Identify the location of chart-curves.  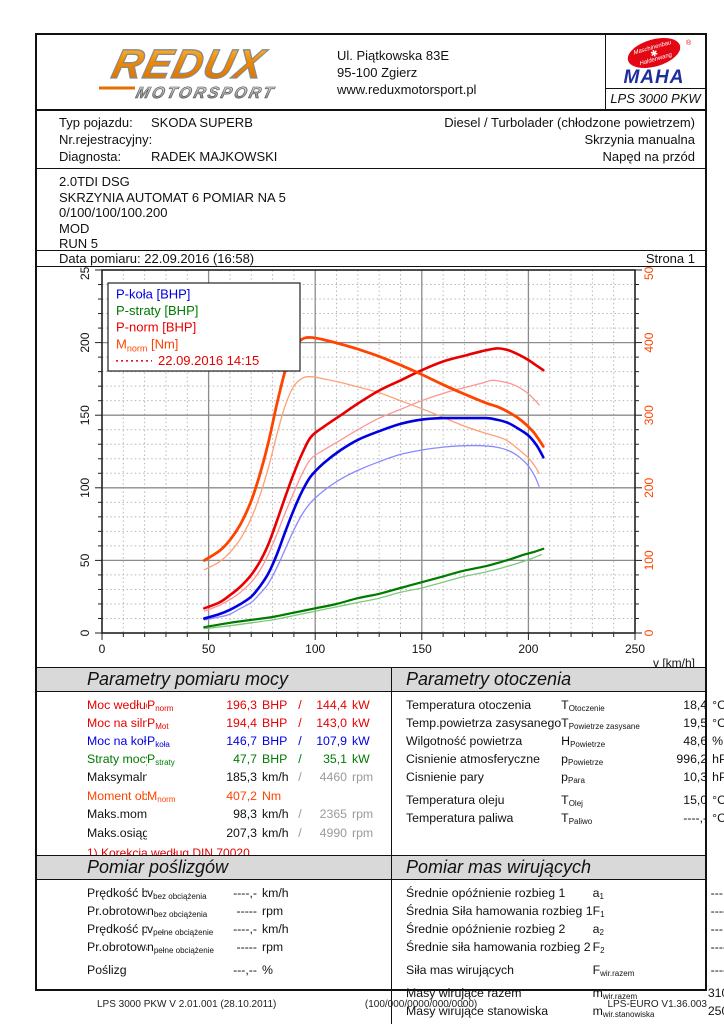
(373, 483).